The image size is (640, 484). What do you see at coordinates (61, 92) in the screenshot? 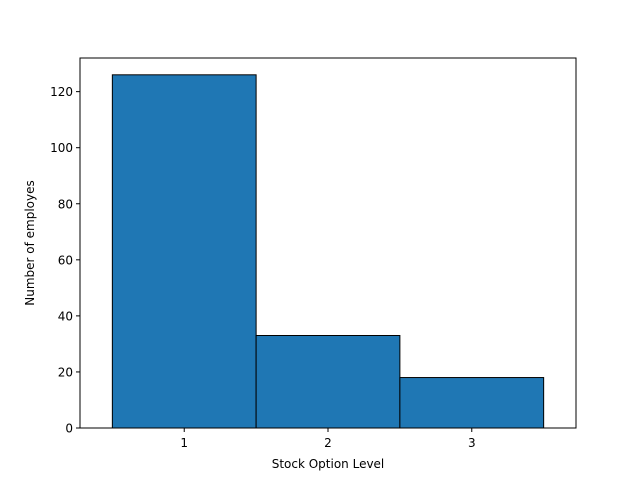
I see `y-tick-label: 120` at bounding box center [61, 92].